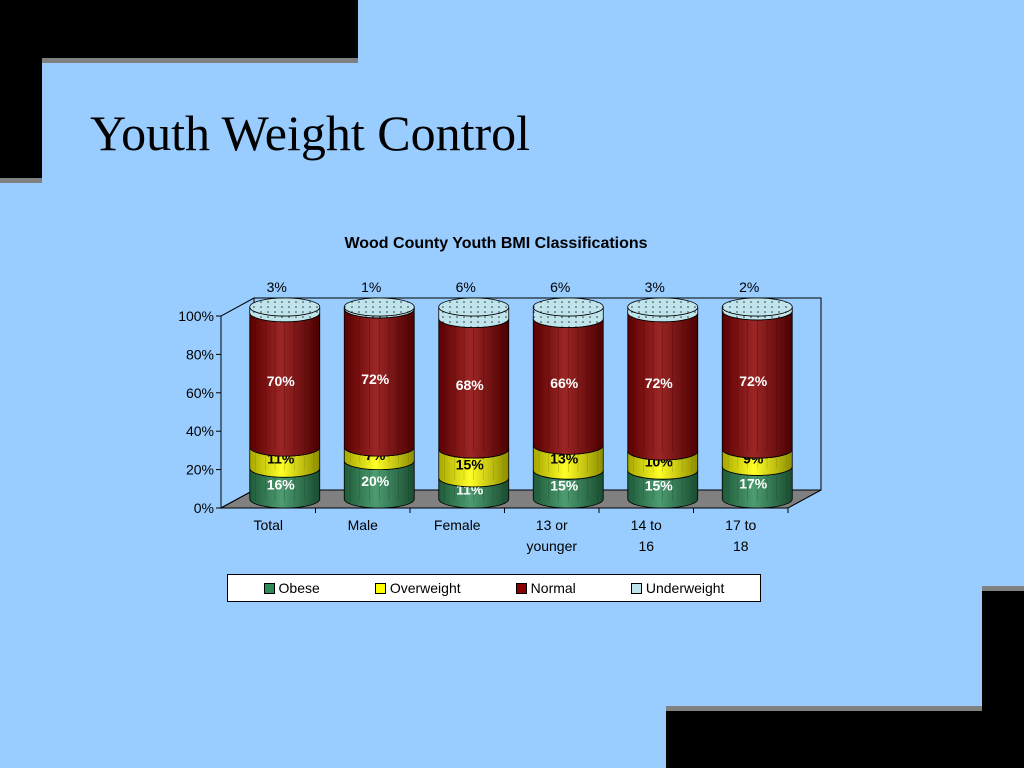 This screenshot has width=1024, height=768. Describe the element at coordinates (457, 525) in the screenshot. I see `x-label-female: Female` at that location.